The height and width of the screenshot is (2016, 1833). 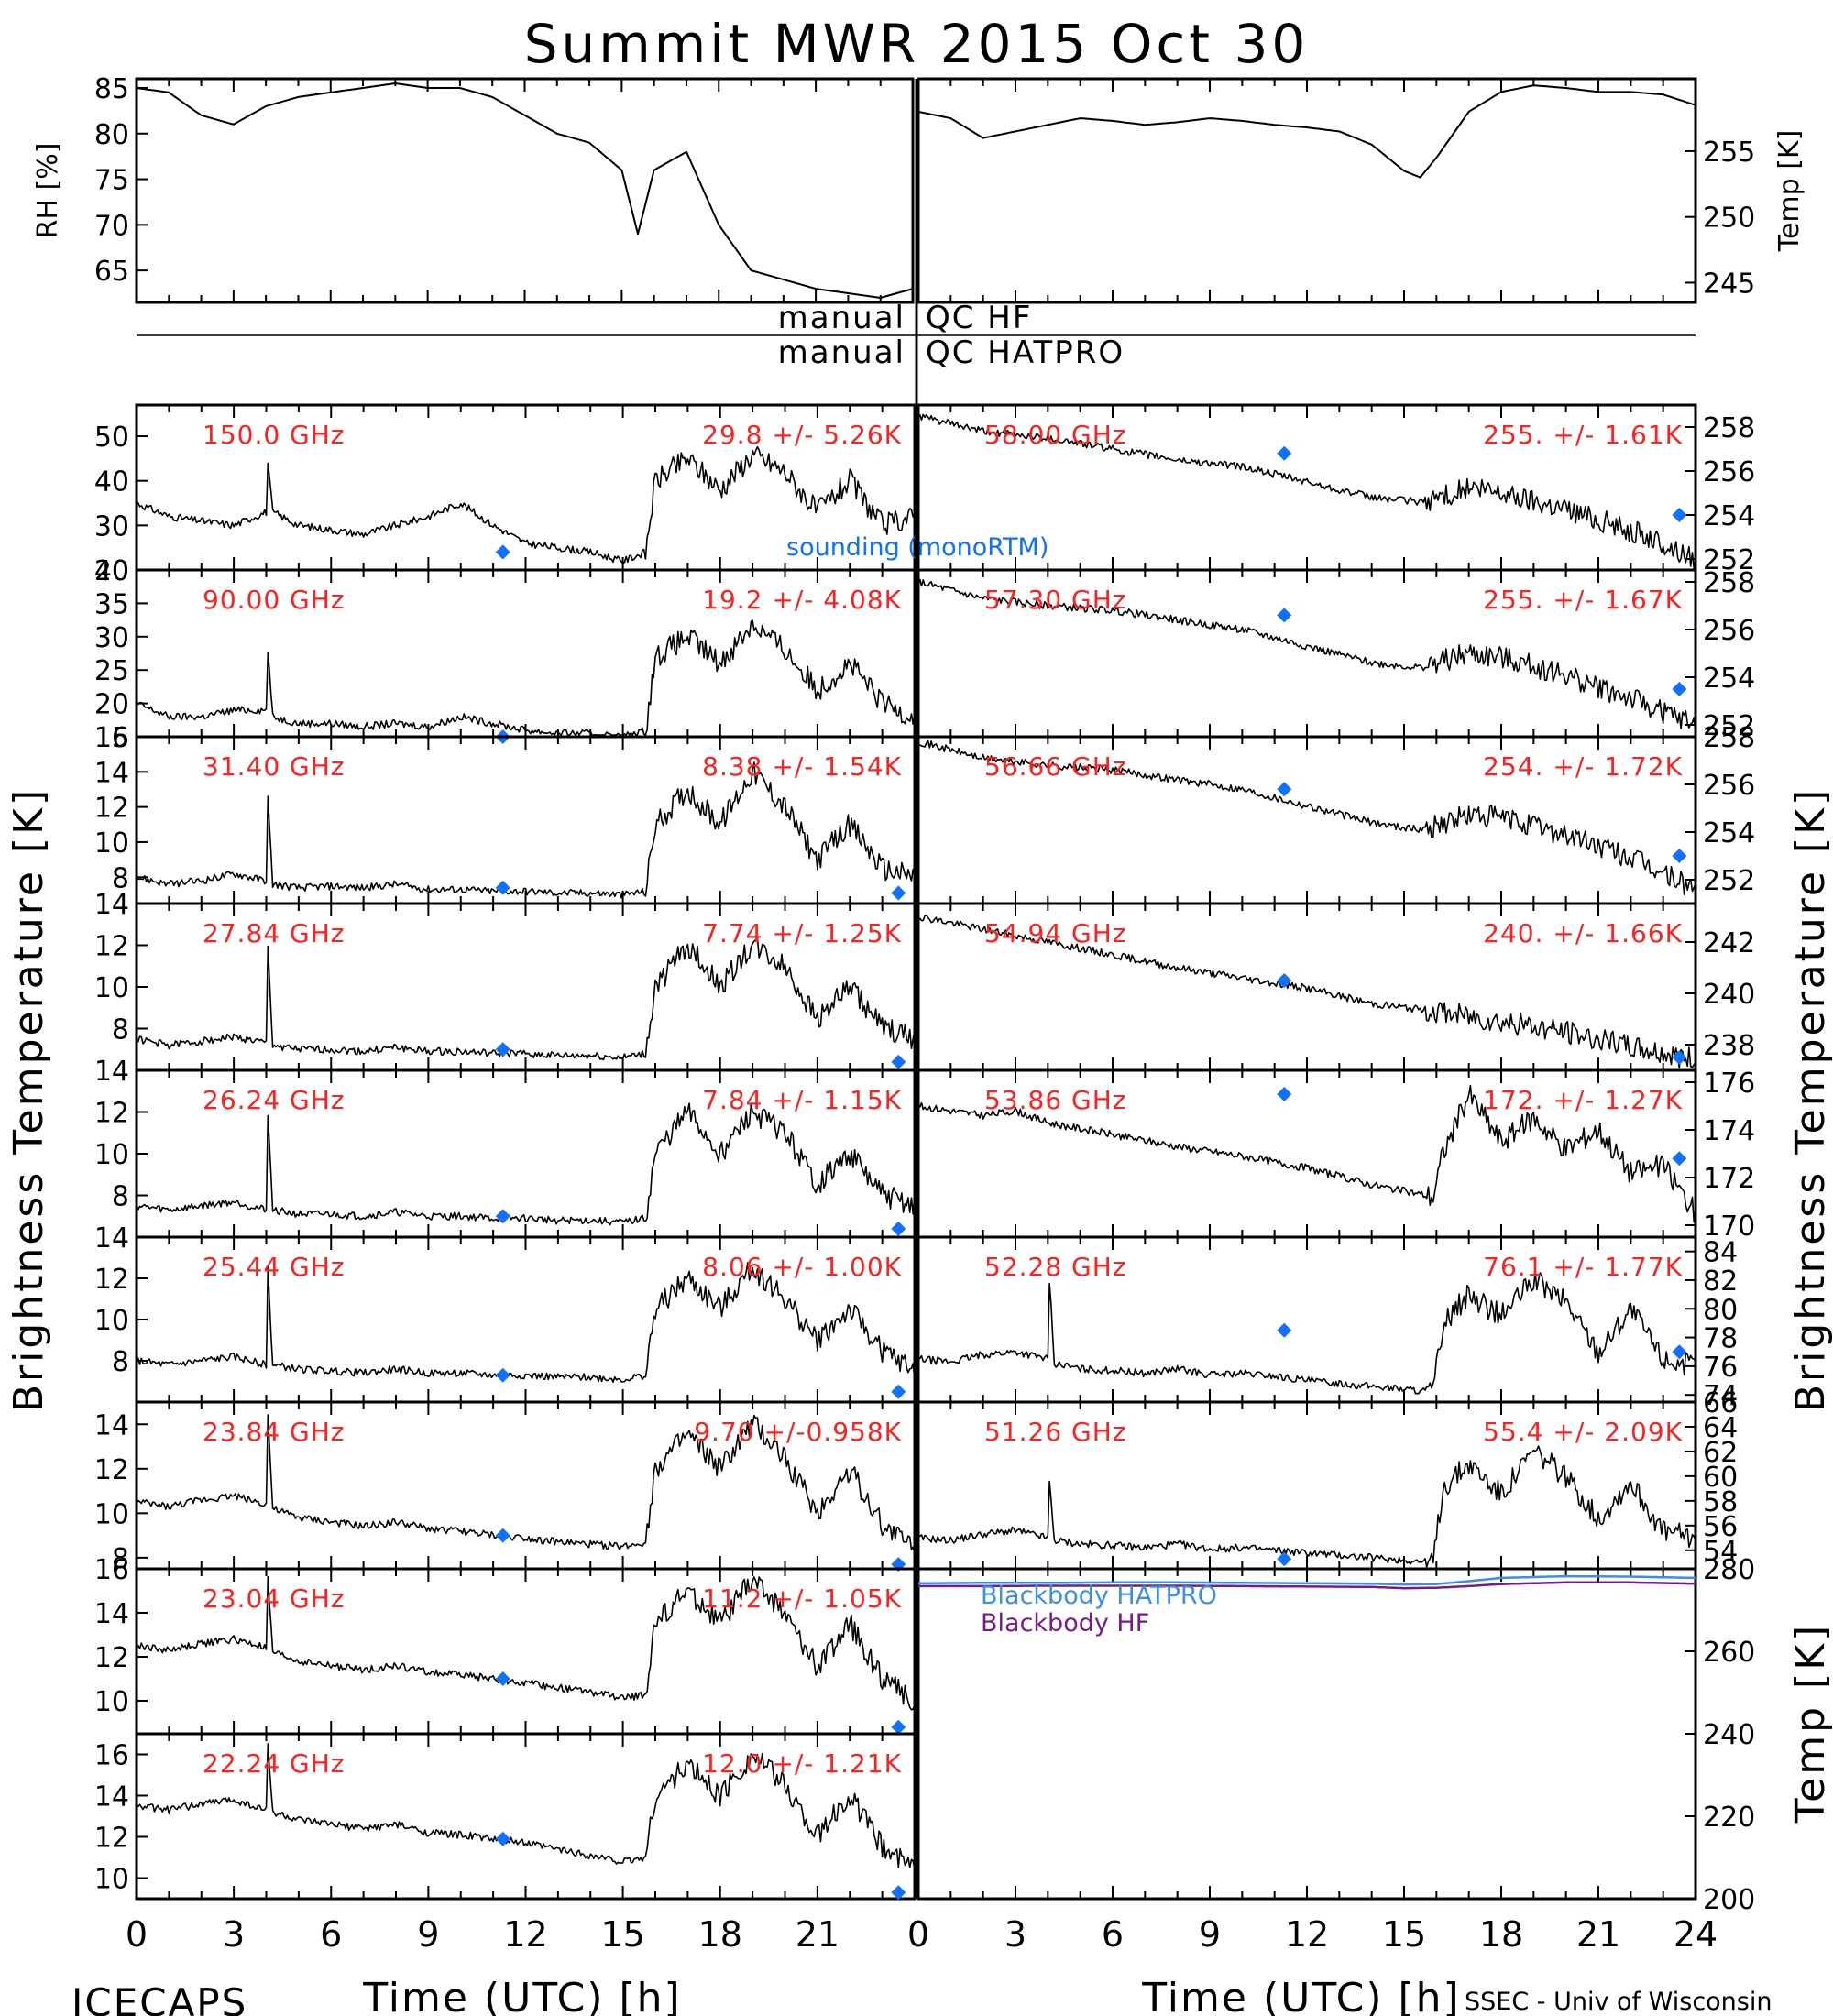 I want to click on frequency-label: 27.84 GHz, so click(x=274, y=933).